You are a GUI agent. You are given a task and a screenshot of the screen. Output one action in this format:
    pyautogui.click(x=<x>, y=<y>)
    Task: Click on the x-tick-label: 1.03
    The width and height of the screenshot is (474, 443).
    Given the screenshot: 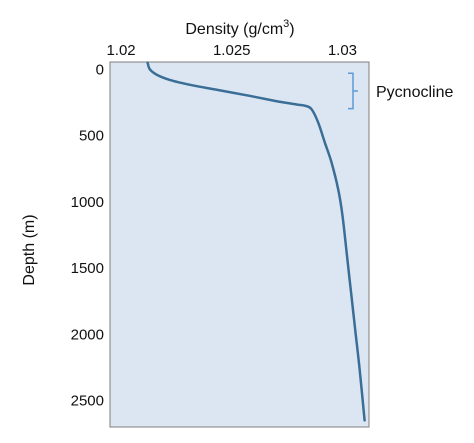 What is the action you would take?
    pyautogui.click(x=342, y=50)
    